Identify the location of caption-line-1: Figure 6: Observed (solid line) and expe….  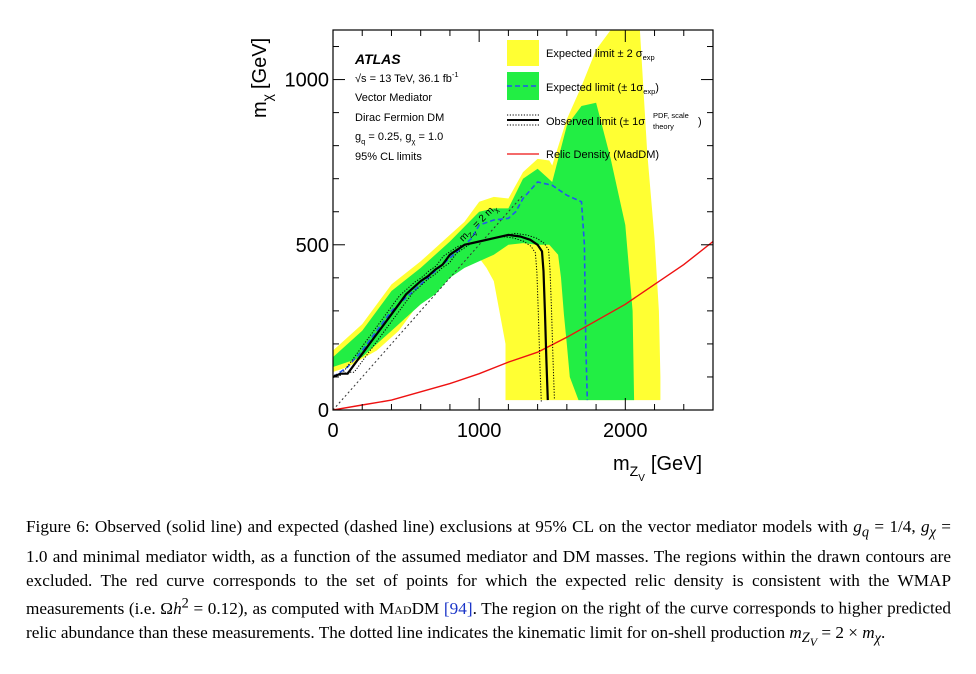
(437, 526).